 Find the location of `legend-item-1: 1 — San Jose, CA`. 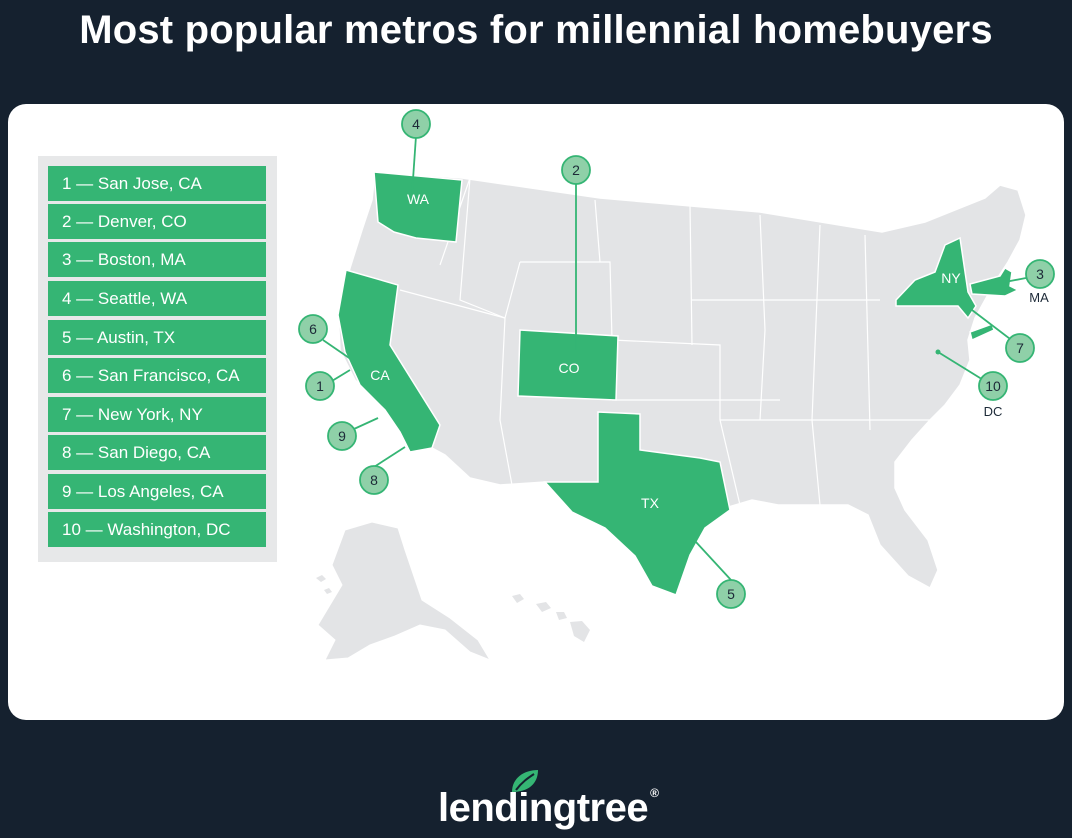

legend-item-1: 1 — San Jose, CA is located at coordinates (157, 183).